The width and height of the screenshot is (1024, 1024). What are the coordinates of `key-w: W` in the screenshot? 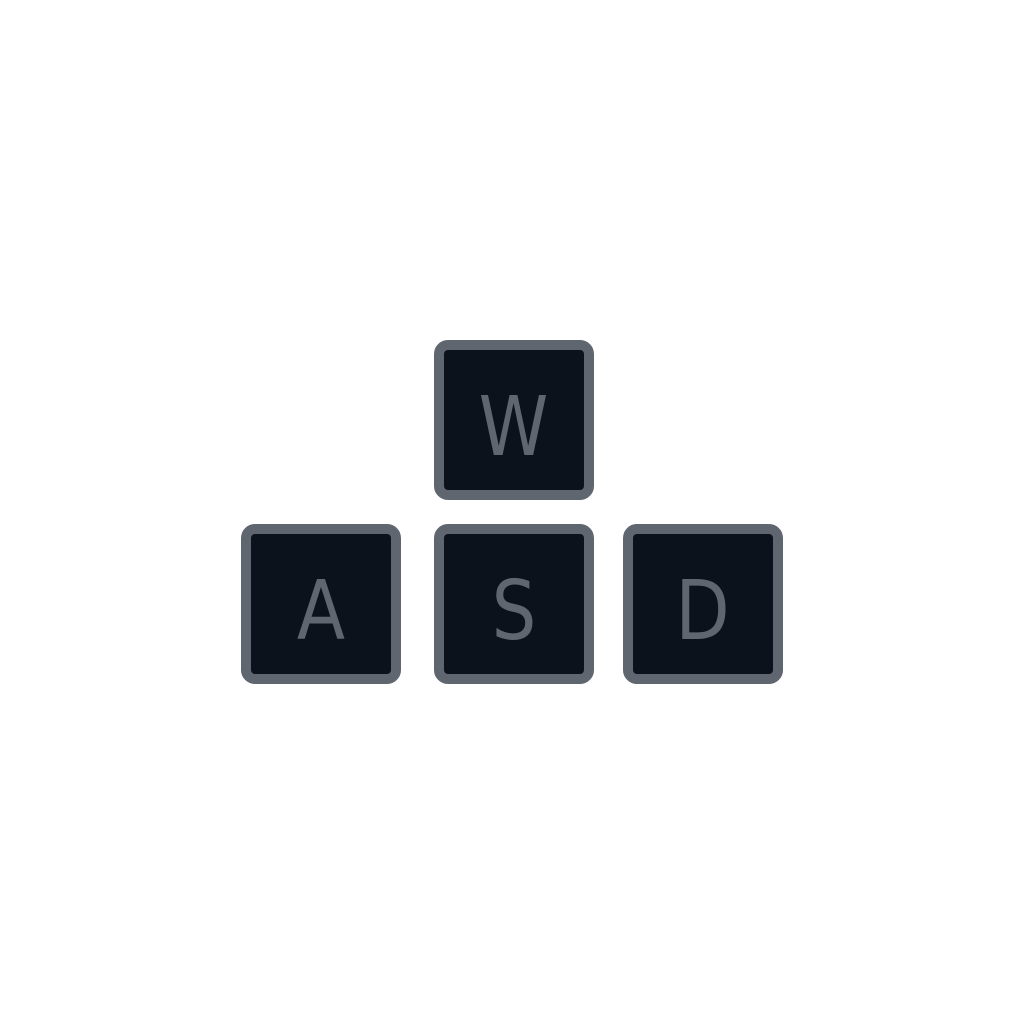 It's located at (514, 420).